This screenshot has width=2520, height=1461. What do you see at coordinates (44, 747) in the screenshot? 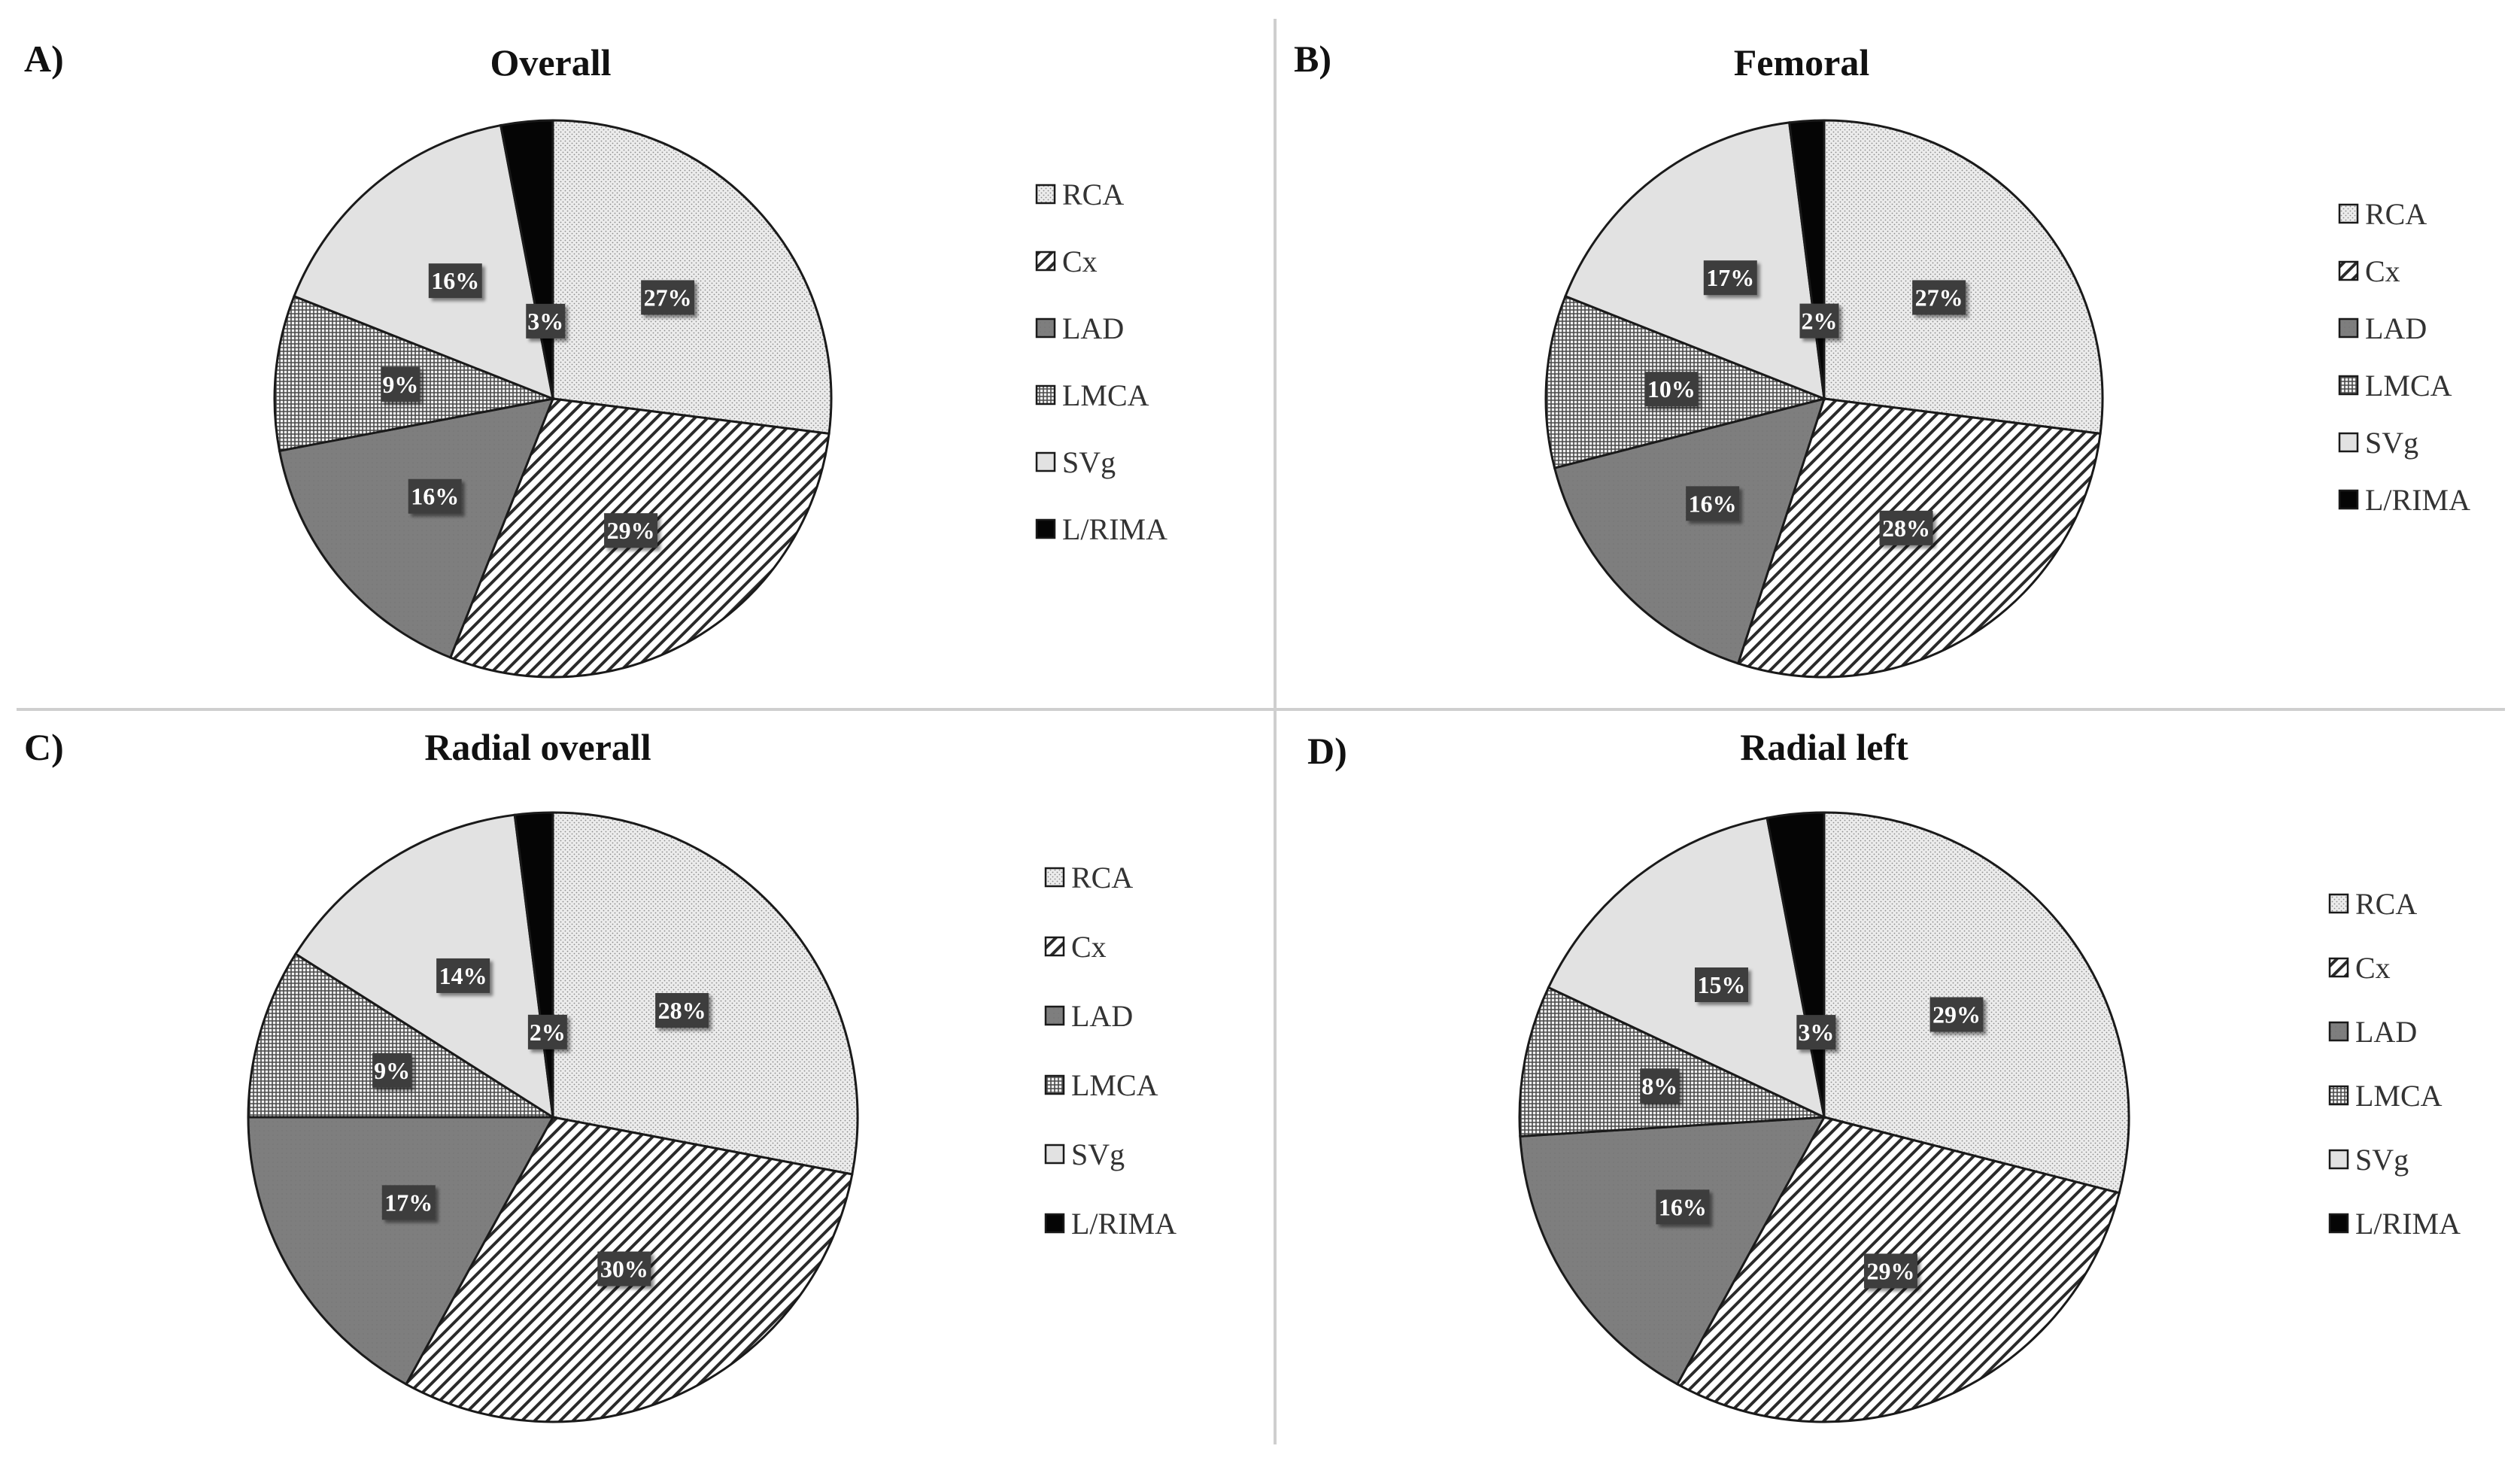
I see `panel-letter: C)` at bounding box center [44, 747].